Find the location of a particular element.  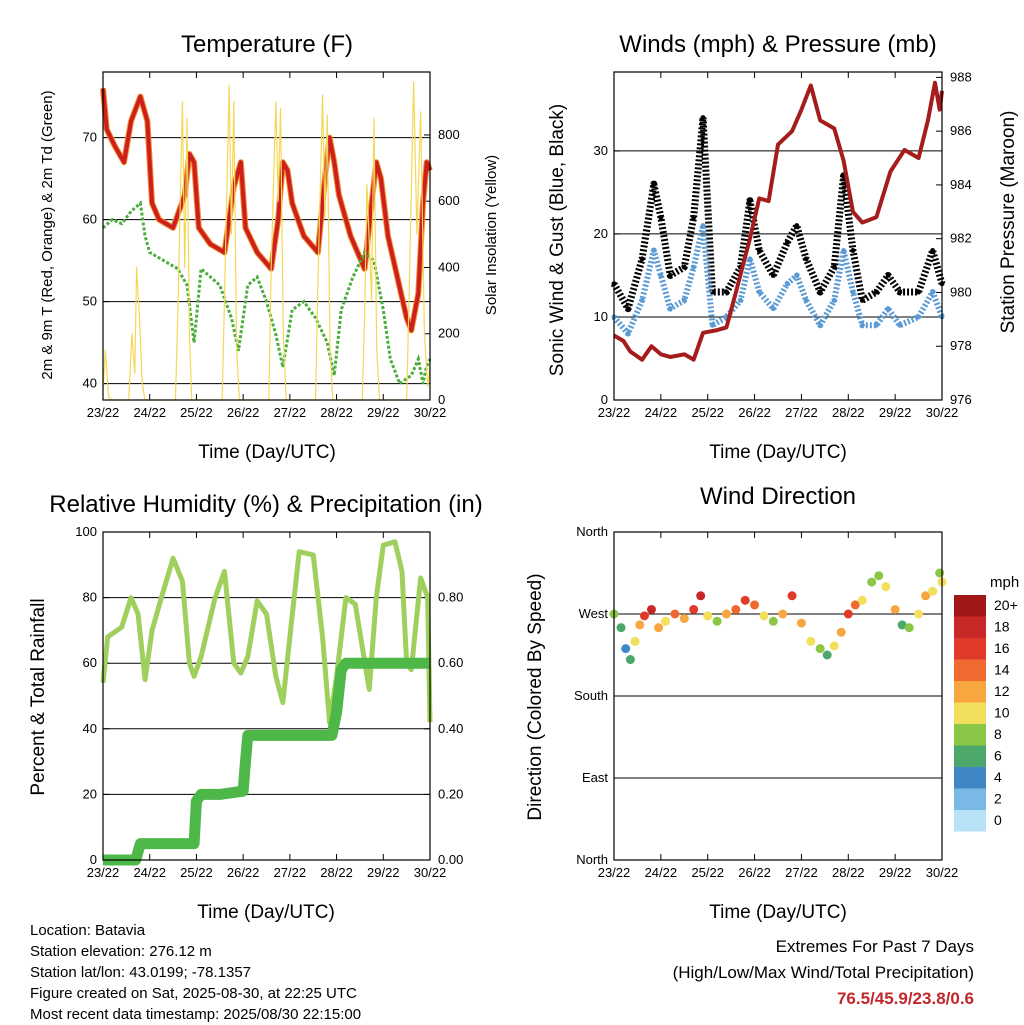

legend-label: 18 is located at coordinates (1002, 627).